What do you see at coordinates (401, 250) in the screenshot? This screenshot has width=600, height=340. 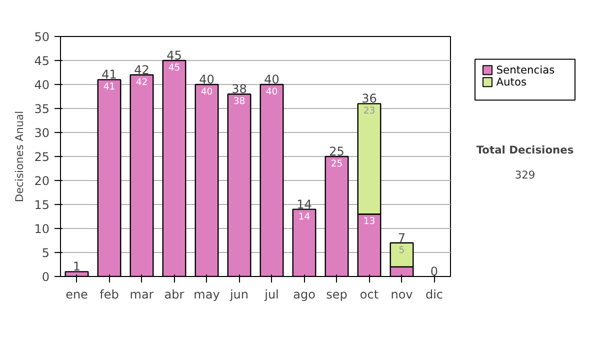 I see `data-label: 5` at bounding box center [401, 250].